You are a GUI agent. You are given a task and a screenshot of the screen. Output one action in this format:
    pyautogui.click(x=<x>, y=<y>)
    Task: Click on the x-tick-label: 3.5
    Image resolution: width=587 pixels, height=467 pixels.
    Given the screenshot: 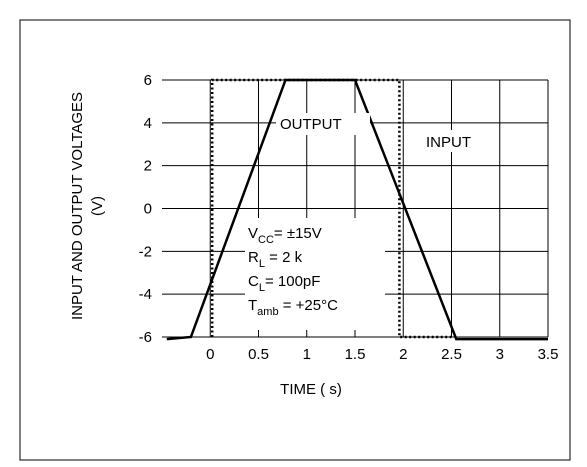 What is the action you would take?
    pyautogui.click(x=548, y=354)
    